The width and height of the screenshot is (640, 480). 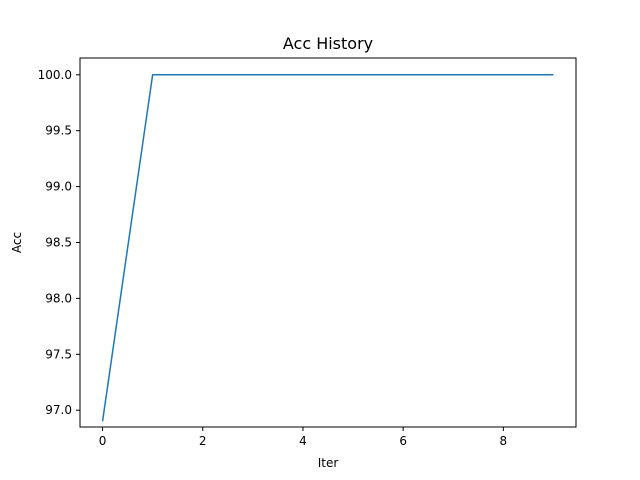 I want to click on y-tick-label: 97.0, so click(x=58, y=410).